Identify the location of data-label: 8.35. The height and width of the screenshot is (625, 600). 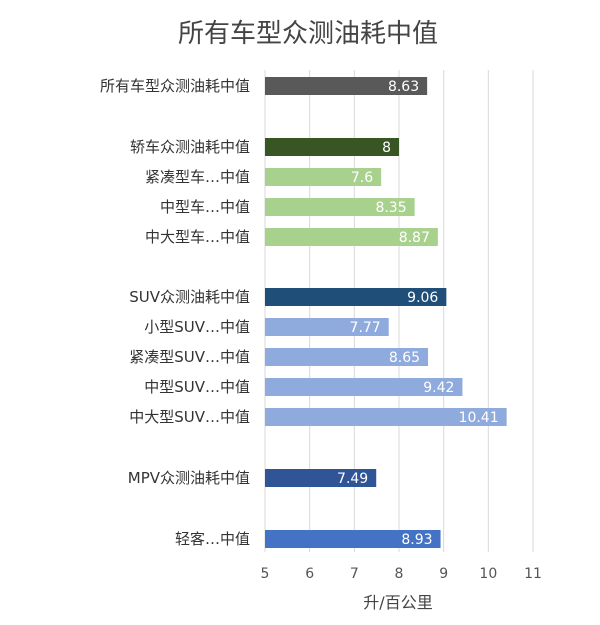
(390, 208).